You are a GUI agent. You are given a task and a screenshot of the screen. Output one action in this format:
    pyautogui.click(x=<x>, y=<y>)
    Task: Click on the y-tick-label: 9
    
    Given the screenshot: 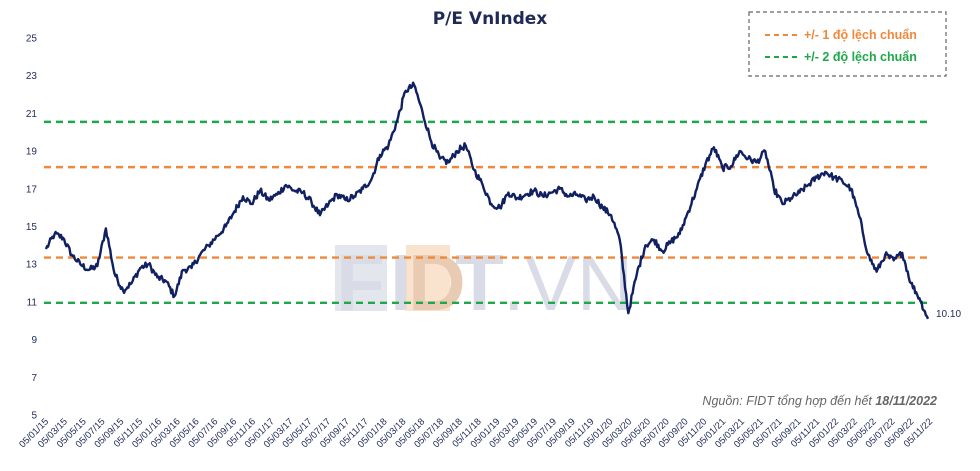 What is the action you would take?
    pyautogui.click(x=34, y=340)
    